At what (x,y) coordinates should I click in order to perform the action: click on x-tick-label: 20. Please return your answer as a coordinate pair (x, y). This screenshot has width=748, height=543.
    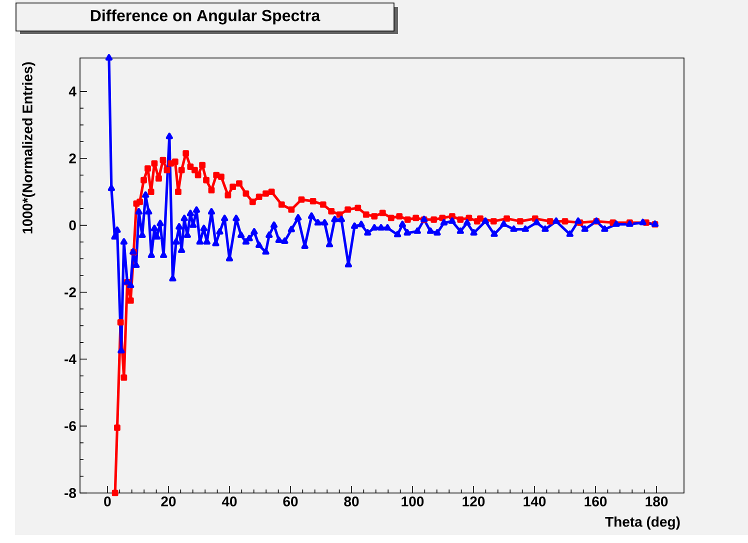
    Looking at the image, I should click on (168, 501).